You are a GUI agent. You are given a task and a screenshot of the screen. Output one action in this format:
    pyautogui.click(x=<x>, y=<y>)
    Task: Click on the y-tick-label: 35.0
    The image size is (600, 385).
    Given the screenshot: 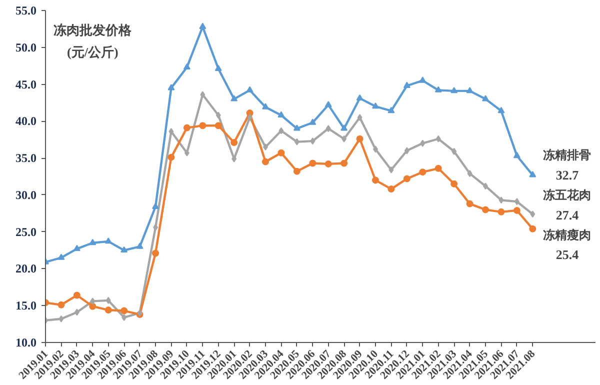 What is the action you would take?
    pyautogui.click(x=26, y=158)
    